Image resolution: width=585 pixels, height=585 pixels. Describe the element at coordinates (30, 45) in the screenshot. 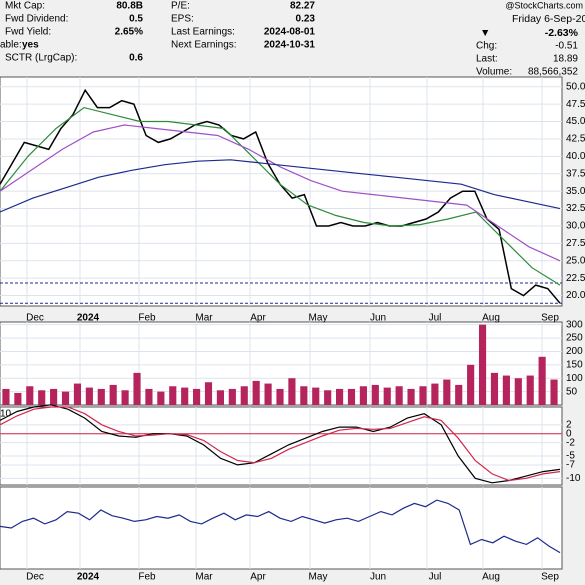

I see `stat-value: yes` at that location.